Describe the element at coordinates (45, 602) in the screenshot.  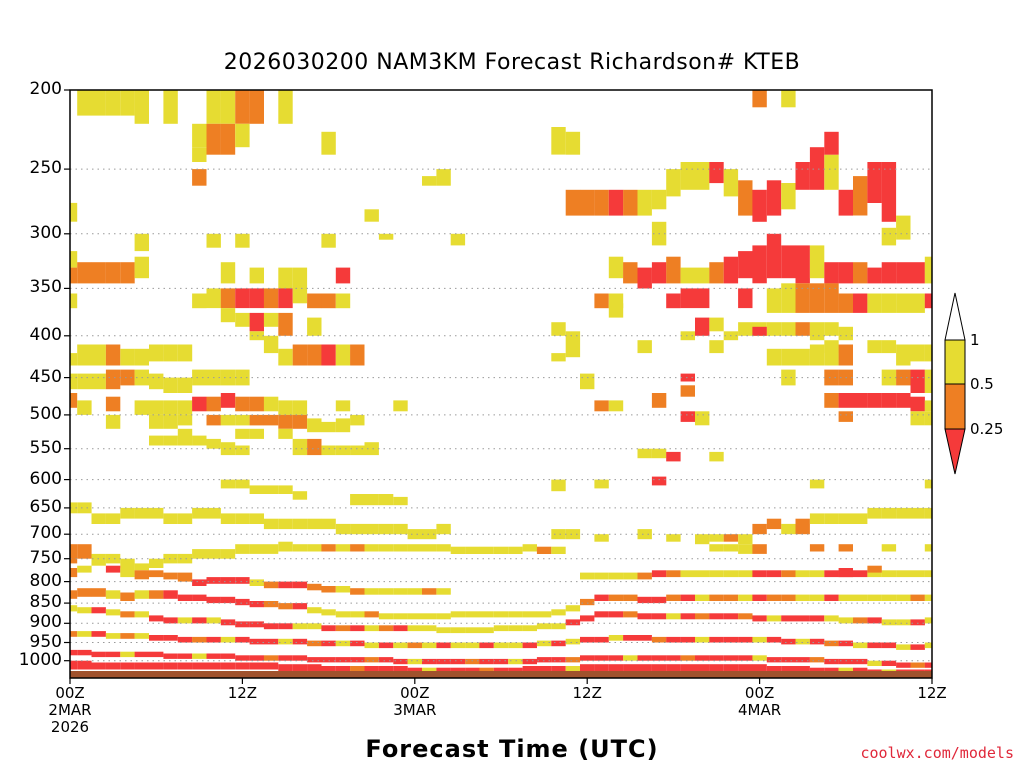
I see `y-tick-label: 850` at that location.